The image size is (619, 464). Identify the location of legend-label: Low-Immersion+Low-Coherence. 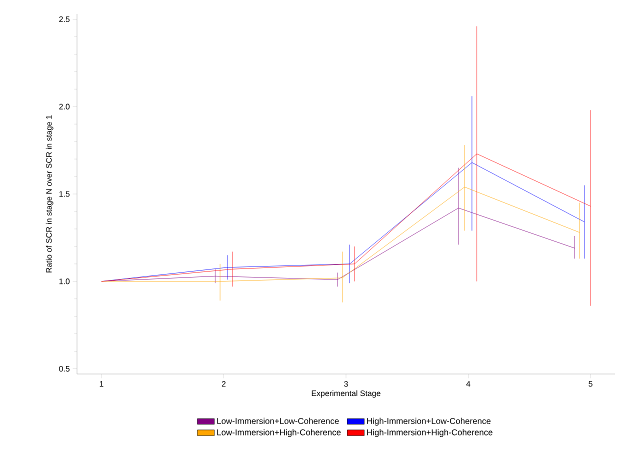
(278, 421).